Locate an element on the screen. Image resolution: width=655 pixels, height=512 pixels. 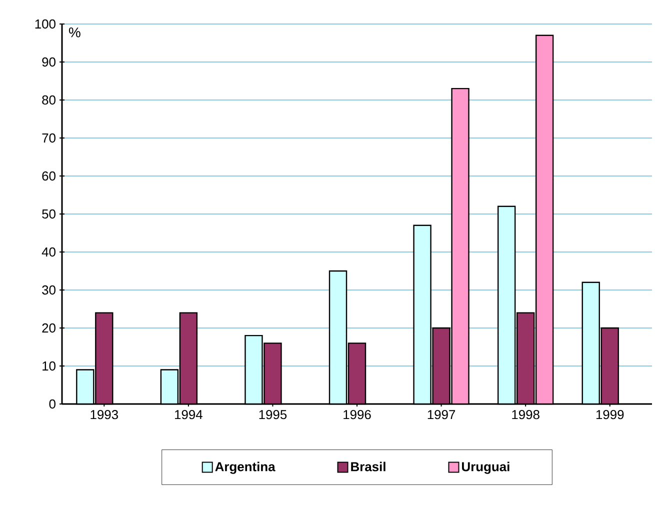
x-tick-label: 1994 is located at coordinates (188, 415).